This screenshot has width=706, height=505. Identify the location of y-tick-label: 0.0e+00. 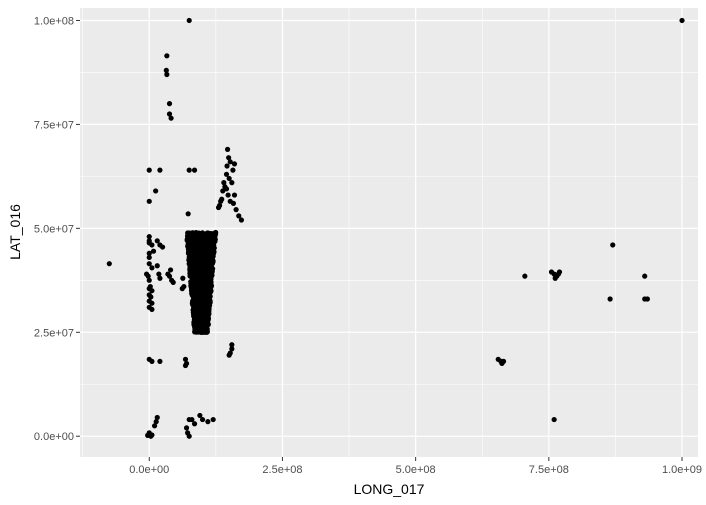
(54, 437).